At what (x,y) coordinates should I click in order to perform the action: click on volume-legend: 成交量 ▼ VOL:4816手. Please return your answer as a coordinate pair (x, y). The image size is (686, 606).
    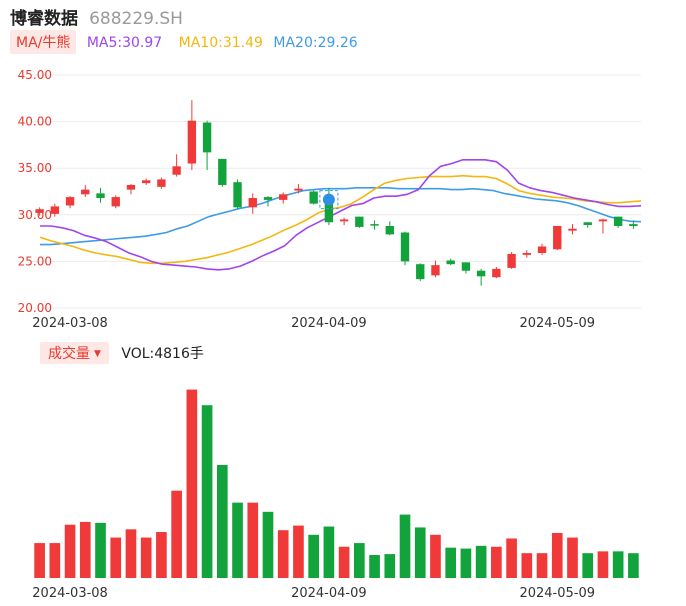
    Looking at the image, I should click on (122, 353).